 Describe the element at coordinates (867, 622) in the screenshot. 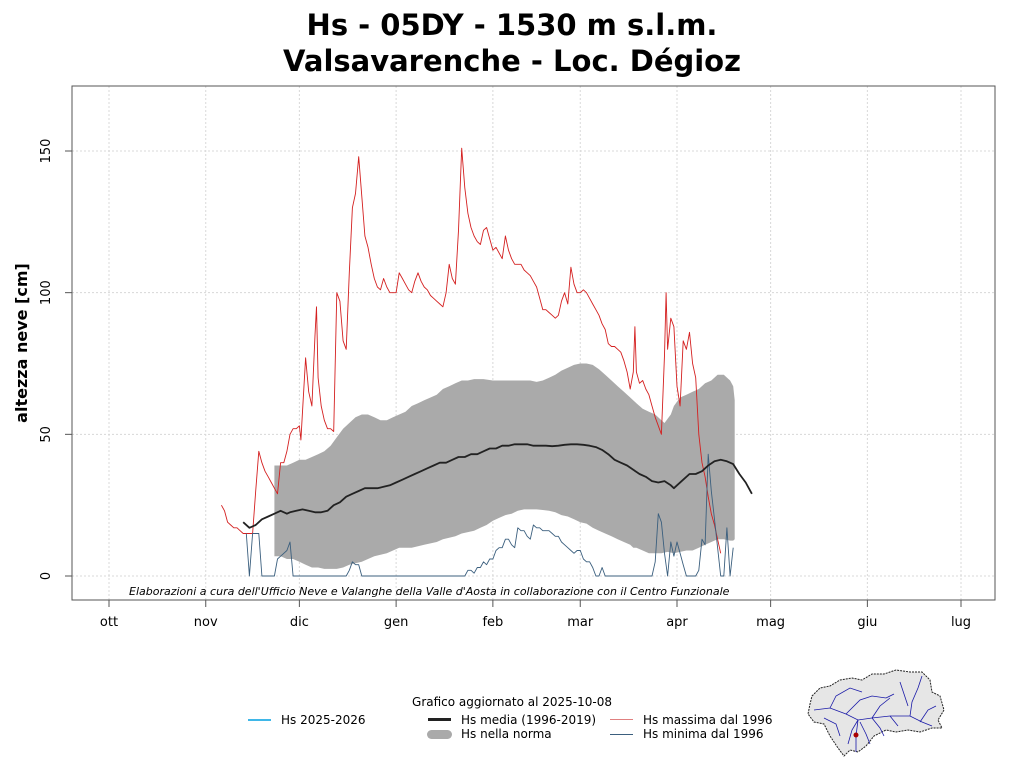

I see `x-tick-label: giu` at that location.